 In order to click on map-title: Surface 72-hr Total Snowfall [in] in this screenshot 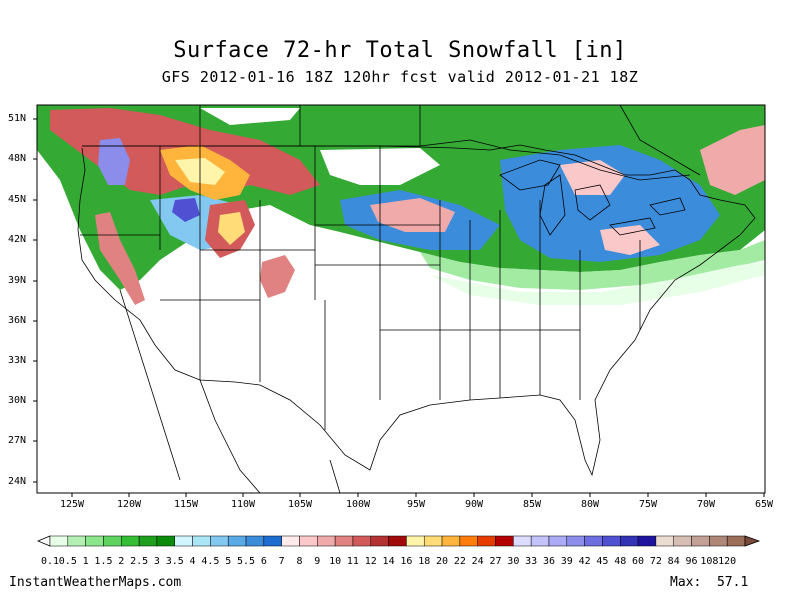, I will do `click(400, 50)`.